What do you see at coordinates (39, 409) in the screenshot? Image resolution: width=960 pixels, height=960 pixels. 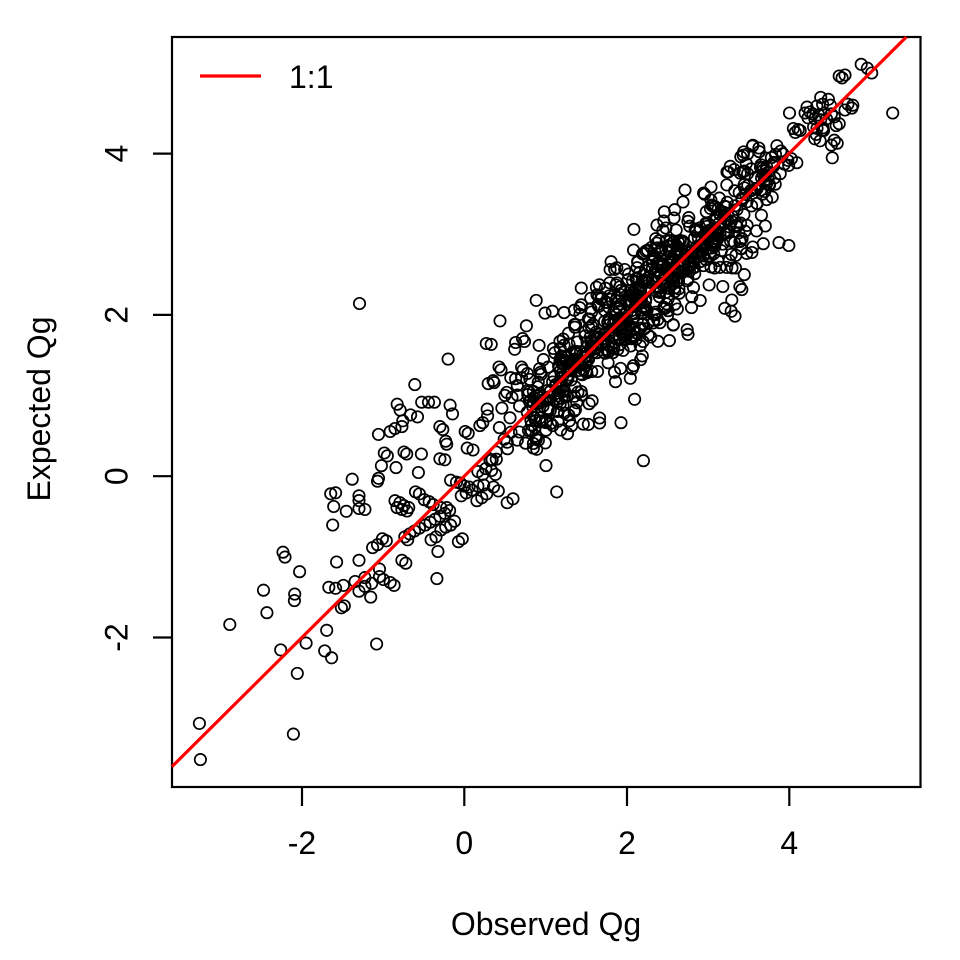 I see `svg-text: Expected Qg` at bounding box center [39, 409].